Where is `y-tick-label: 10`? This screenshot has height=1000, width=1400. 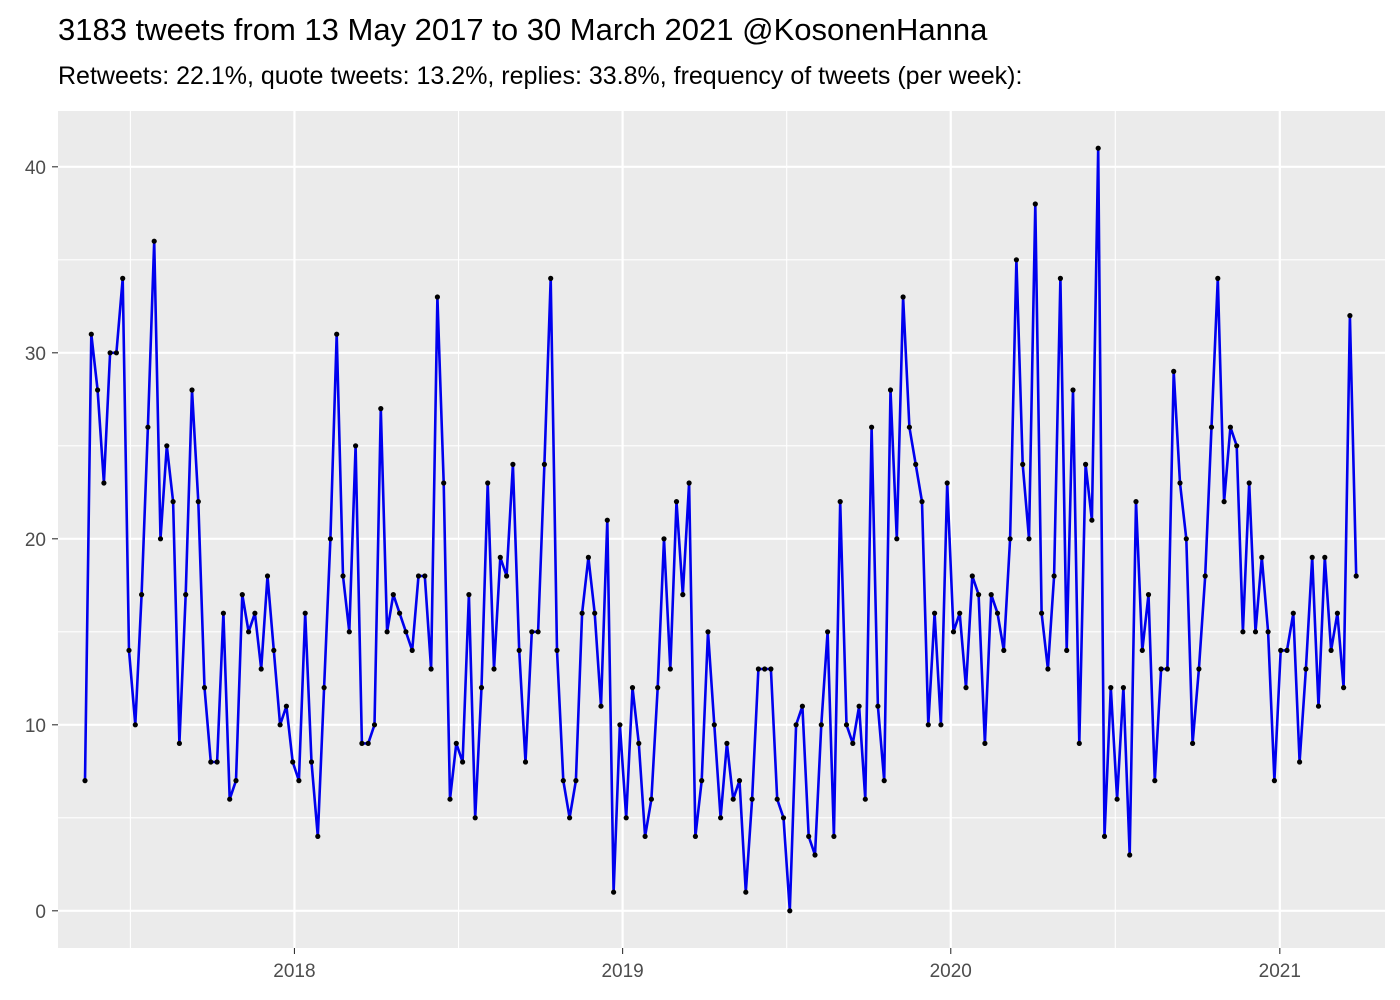 y-tick-label: 10 is located at coordinates (35, 726).